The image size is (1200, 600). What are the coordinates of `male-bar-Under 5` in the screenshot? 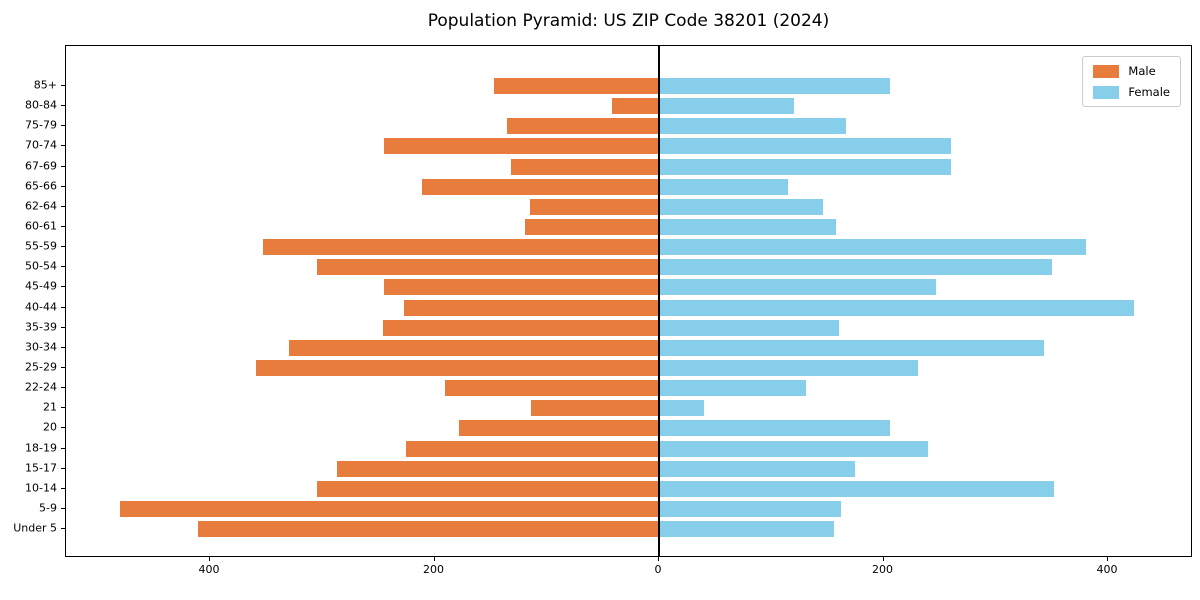 It's located at (428, 529).